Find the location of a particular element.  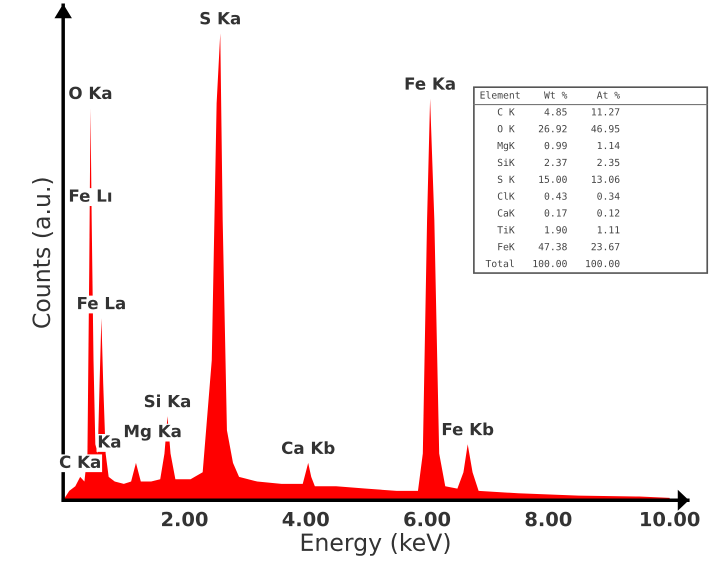

annotation: ClK 0.43 0.34 is located at coordinates (559, 196).